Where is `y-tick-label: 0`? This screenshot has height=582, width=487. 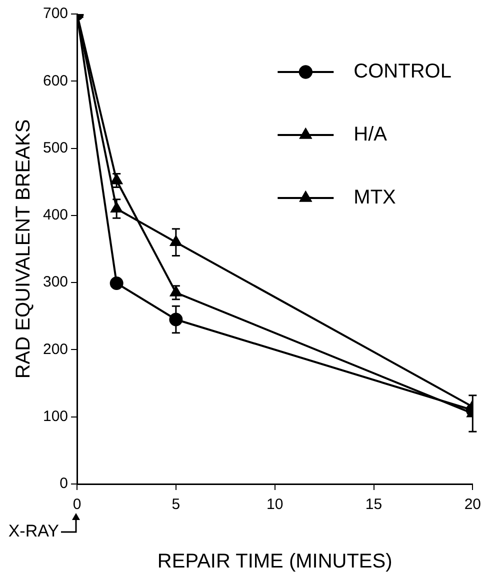 y-tick-label: 0 is located at coordinates (64, 483).